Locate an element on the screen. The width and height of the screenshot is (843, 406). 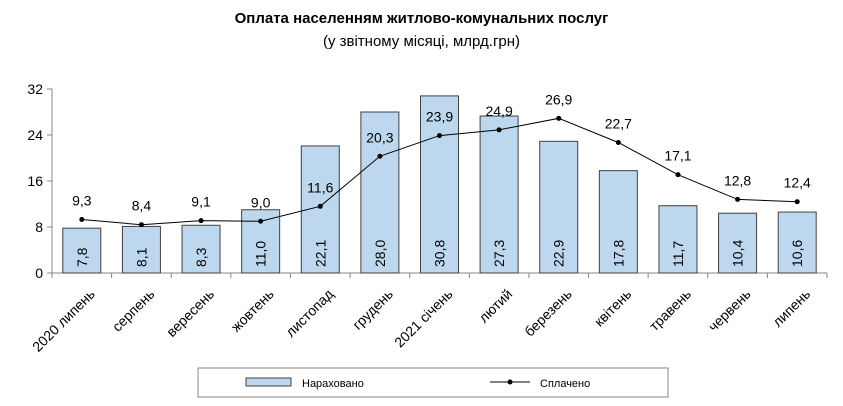
line-data-label: 9,0 is located at coordinates (261, 202).